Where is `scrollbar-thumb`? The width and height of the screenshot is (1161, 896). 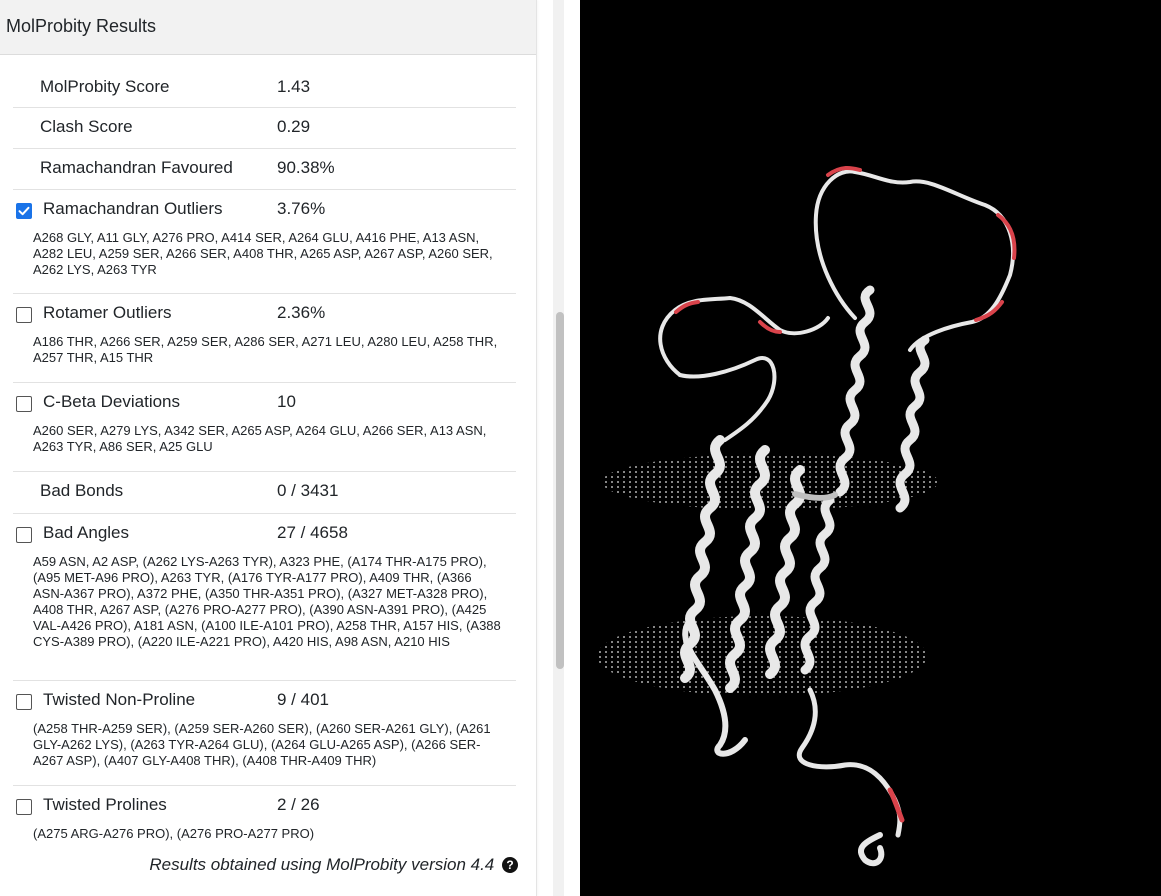
scrollbar-thumb is located at coordinates (560, 490).